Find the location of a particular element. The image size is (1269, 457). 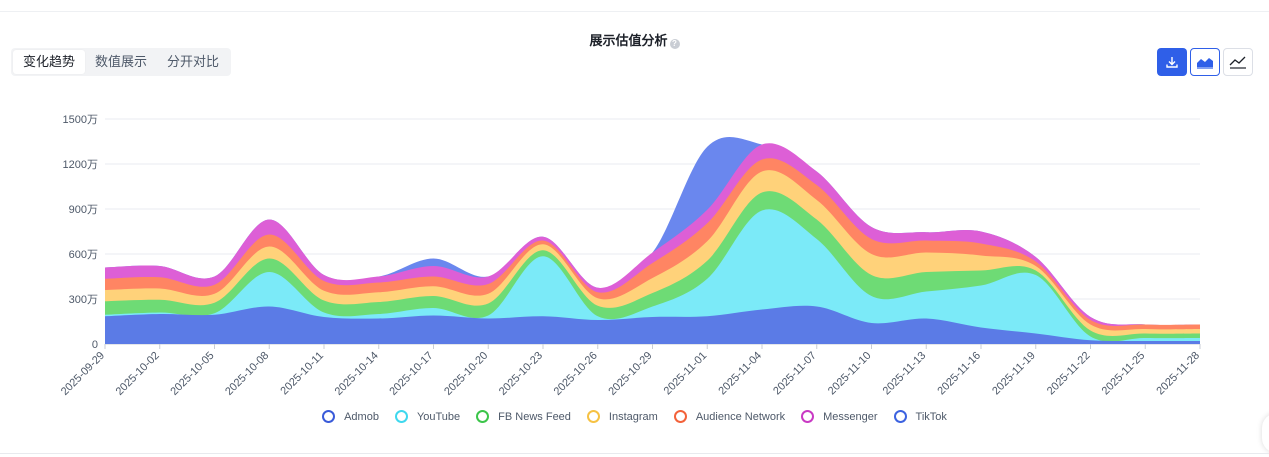

legend-label: Messenger is located at coordinates (850, 416).